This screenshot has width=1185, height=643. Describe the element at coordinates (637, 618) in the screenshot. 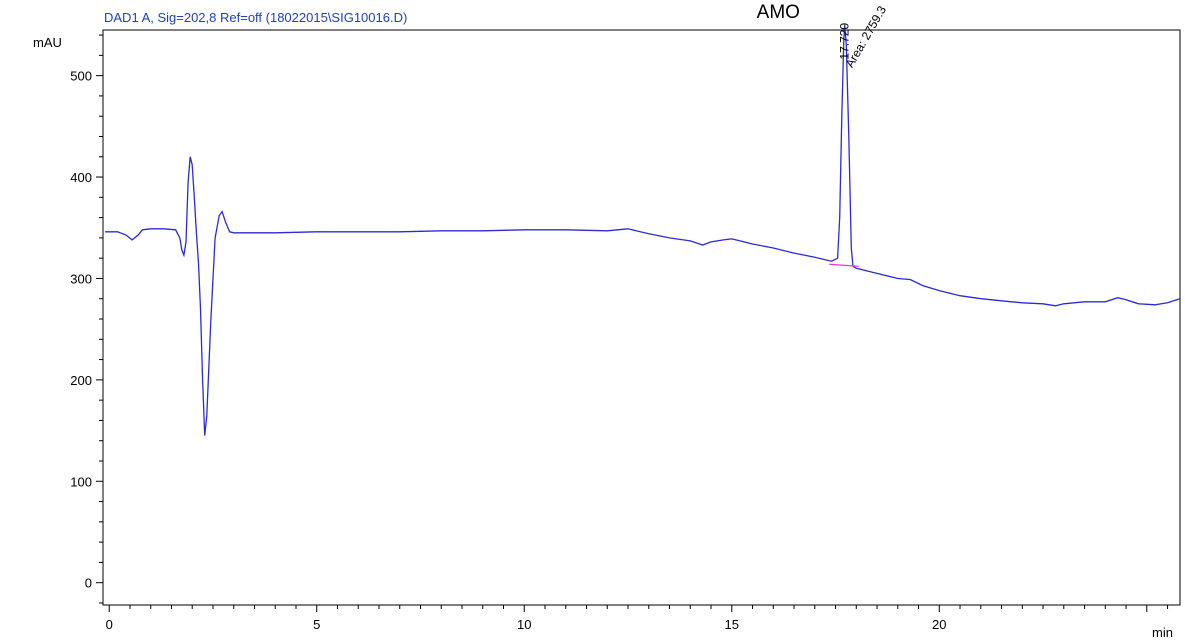

I see `x-axis: 0 5 10 15 20` at that location.